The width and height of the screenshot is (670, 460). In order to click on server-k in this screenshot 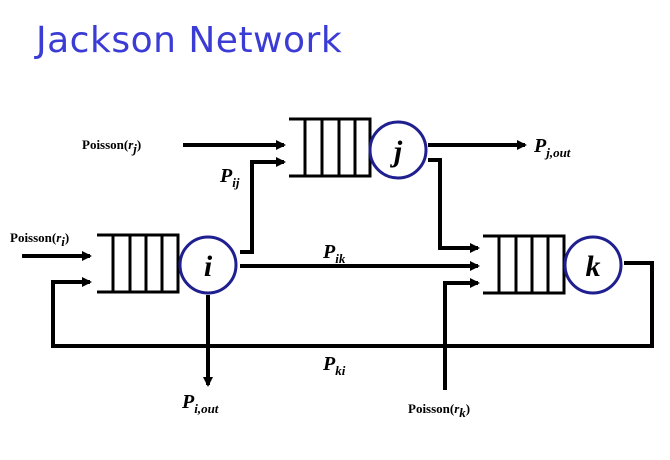, I will do `click(593, 265)`.